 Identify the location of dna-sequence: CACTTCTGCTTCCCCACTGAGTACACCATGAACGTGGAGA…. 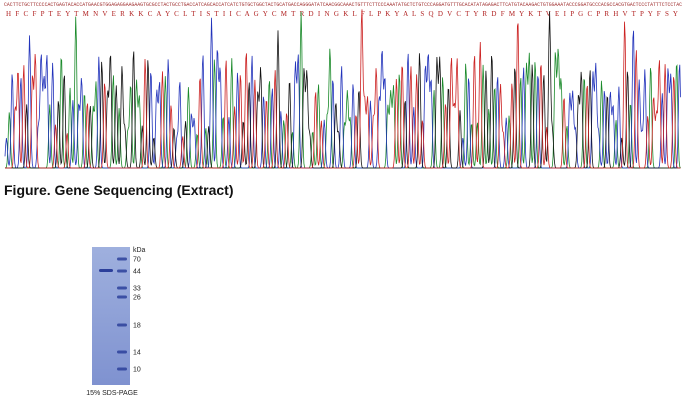
(343, 5).